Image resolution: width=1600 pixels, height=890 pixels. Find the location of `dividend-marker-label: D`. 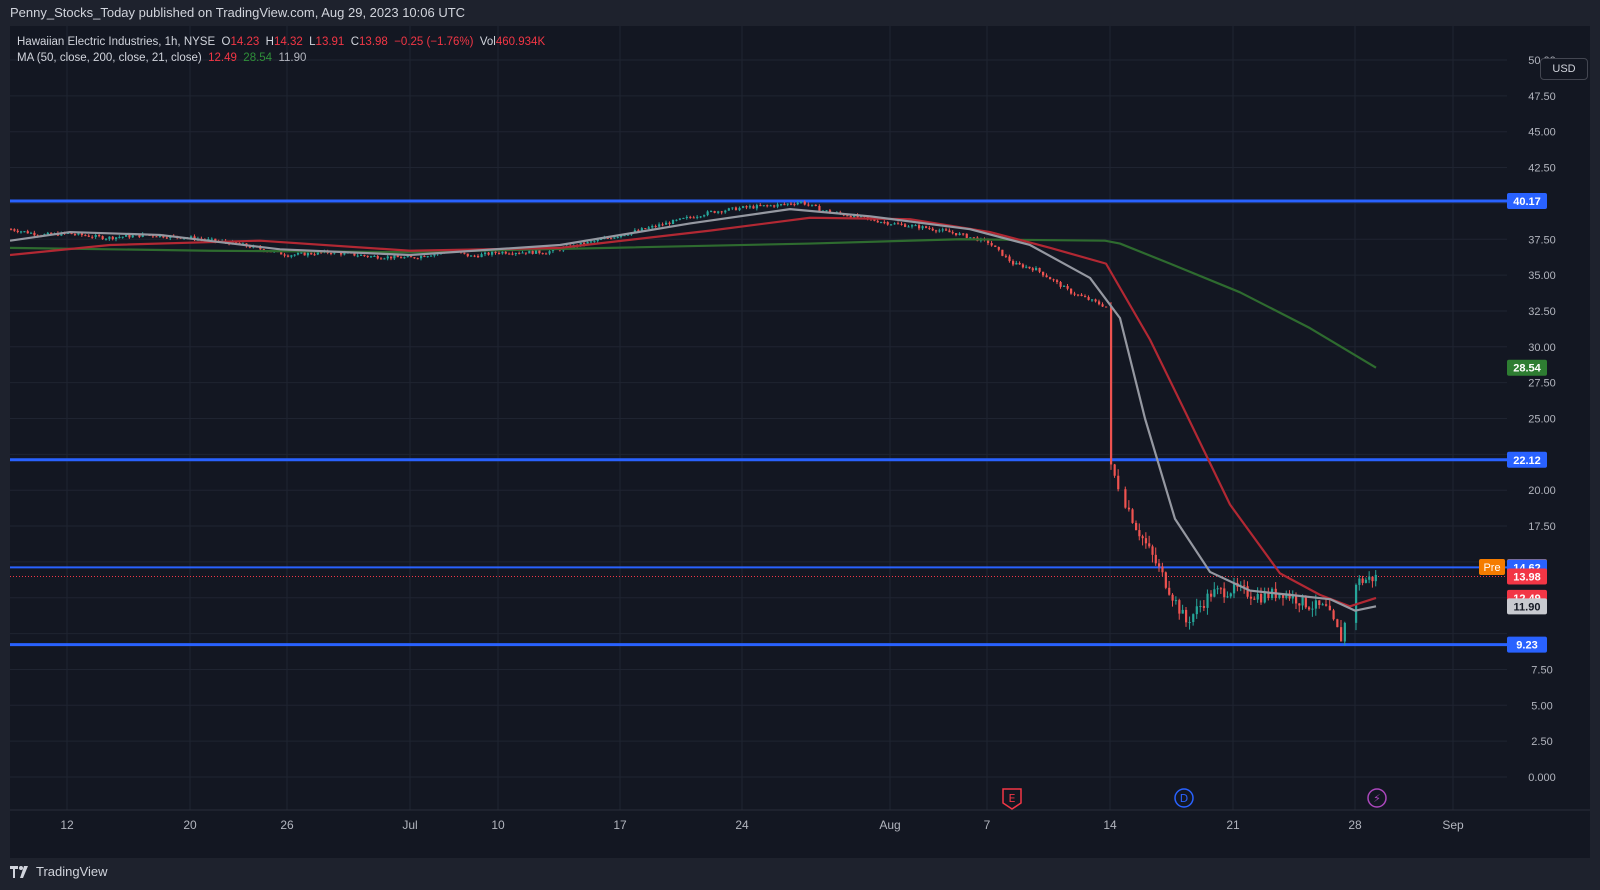

dividend-marker-label: D is located at coordinates (1184, 798).